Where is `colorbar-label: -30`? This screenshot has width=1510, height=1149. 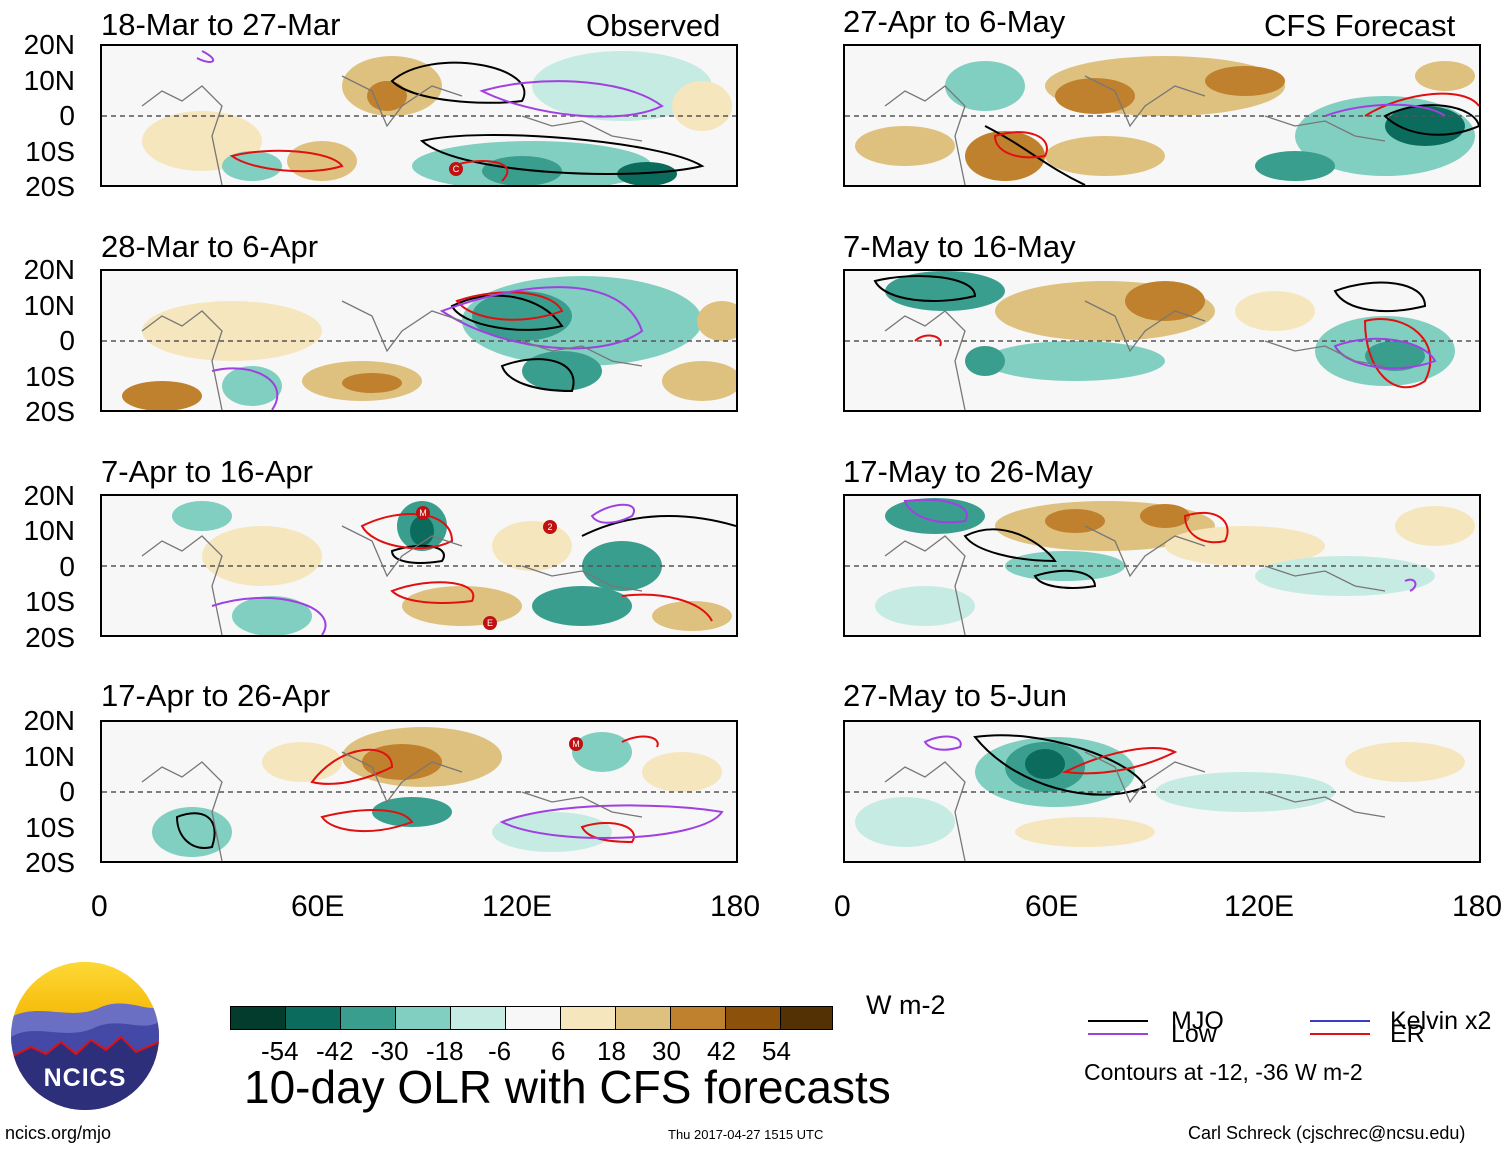
colorbar-label: -30 is located at coordinates (390, 1051).